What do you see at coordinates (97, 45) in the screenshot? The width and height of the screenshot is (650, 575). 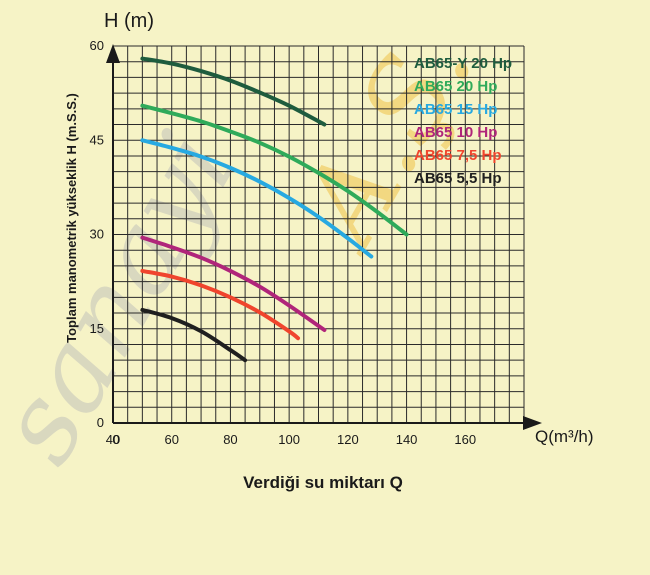 I see `y-tick-label: 60` at bounding box center [97, 45].